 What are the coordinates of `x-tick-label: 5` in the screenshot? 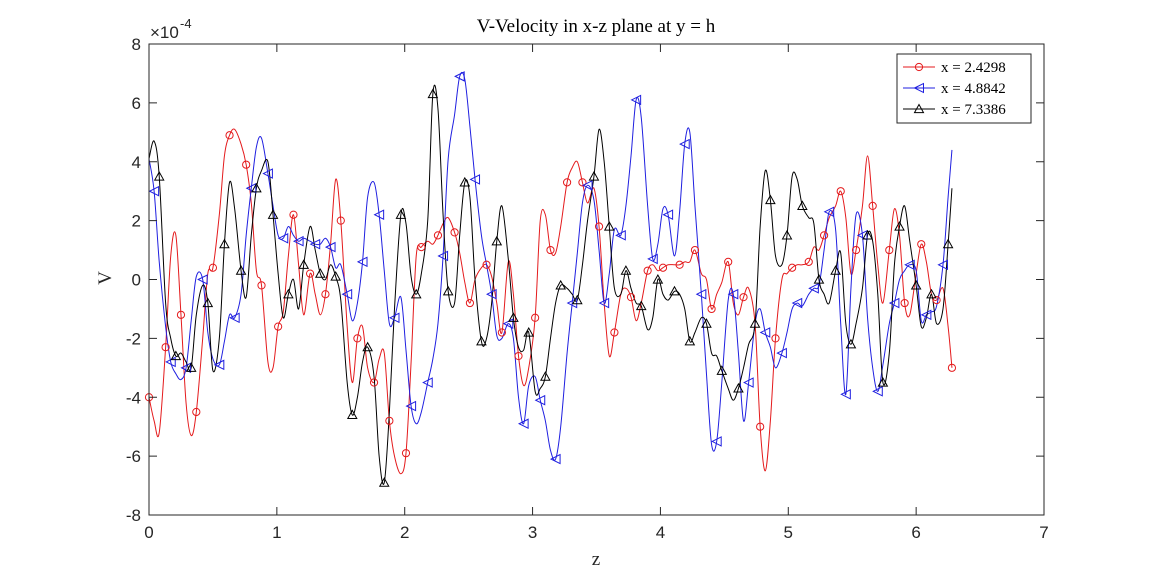 It's located at (788, 532).